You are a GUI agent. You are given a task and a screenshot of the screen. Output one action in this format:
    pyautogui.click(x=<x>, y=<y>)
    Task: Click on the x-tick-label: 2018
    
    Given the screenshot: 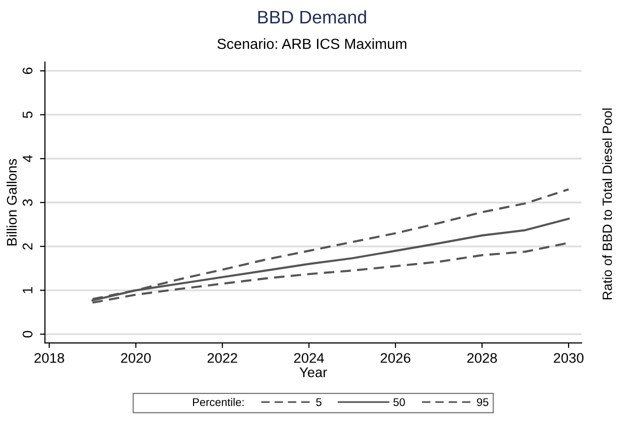 What is the action you would take?
    pyautogui.click(x=49, y=358)
    